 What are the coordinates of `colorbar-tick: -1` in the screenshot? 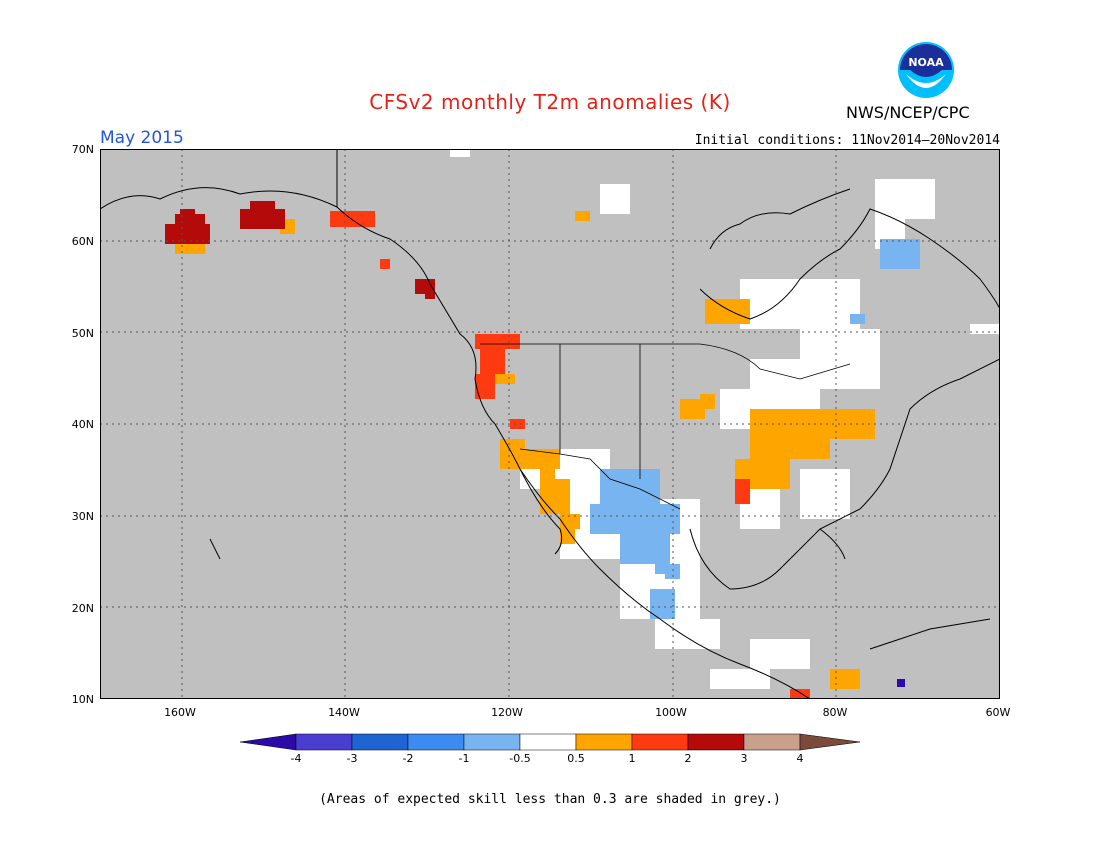 It's located at (464, 758).